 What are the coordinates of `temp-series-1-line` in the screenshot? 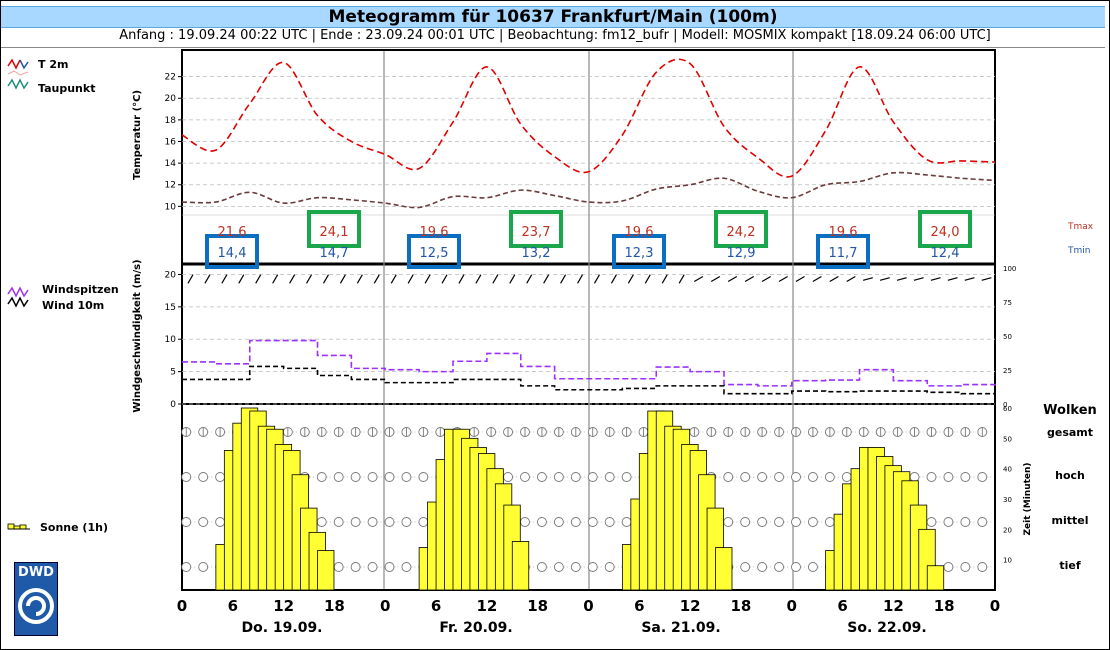 It's located at (588, 190).